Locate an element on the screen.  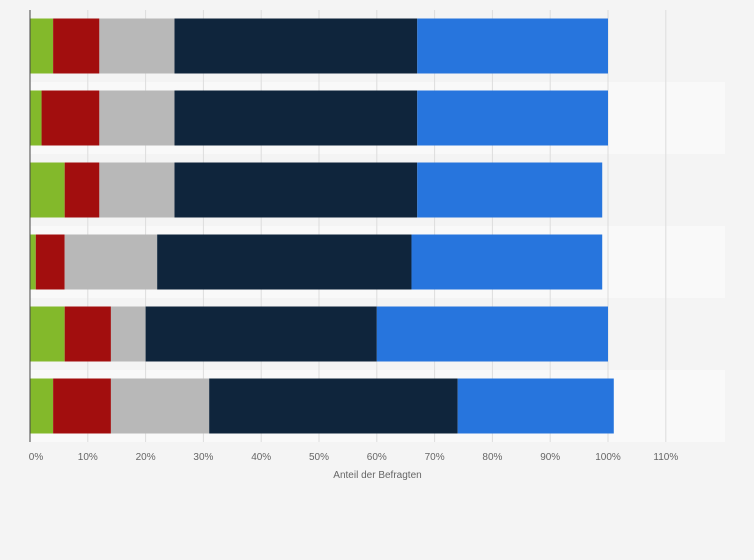
x-tick-labels: 0% 10% 20% 30% 40% 50% 60% 70% 80% 90% 100% 110% is located at coordinates (354, 457).